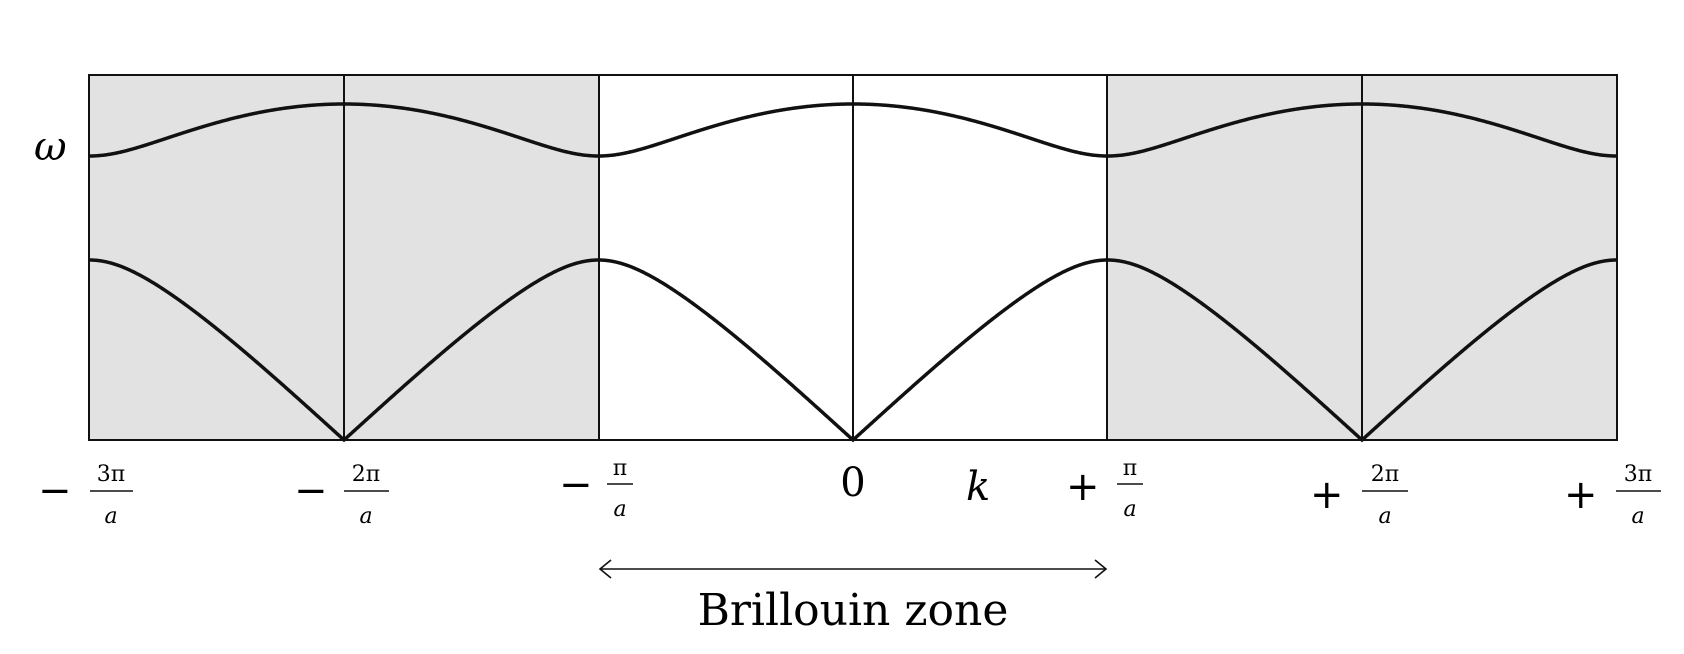 This screenshot has width=1684, height=654. What do you see at coordinates (50, 147) in the screenshot?
I see `omega-axis-label: ω` at bounding box center [50, 147].